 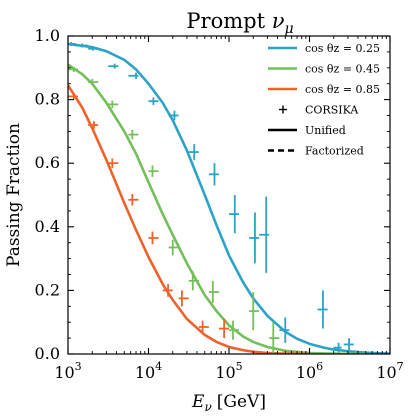 I want to click on x-tick-label: 10³, so click(x=67, y=371).